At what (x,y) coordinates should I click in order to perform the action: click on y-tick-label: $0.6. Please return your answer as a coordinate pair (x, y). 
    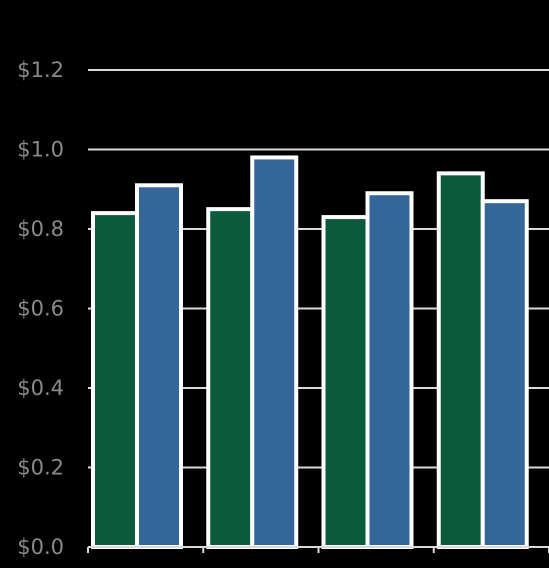
    Looking at the image, I should click on (40, 309).